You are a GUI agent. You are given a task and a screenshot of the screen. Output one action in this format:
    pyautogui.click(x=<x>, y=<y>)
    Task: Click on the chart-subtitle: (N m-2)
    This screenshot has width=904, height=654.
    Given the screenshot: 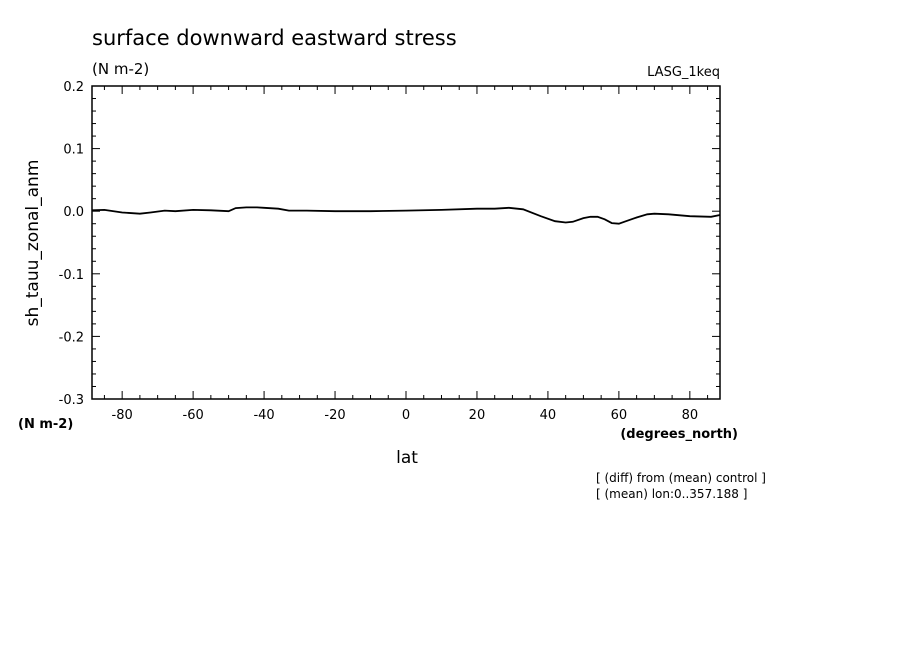 What is the action you would take?
    pyautogui.click(x=120, y=69)
    